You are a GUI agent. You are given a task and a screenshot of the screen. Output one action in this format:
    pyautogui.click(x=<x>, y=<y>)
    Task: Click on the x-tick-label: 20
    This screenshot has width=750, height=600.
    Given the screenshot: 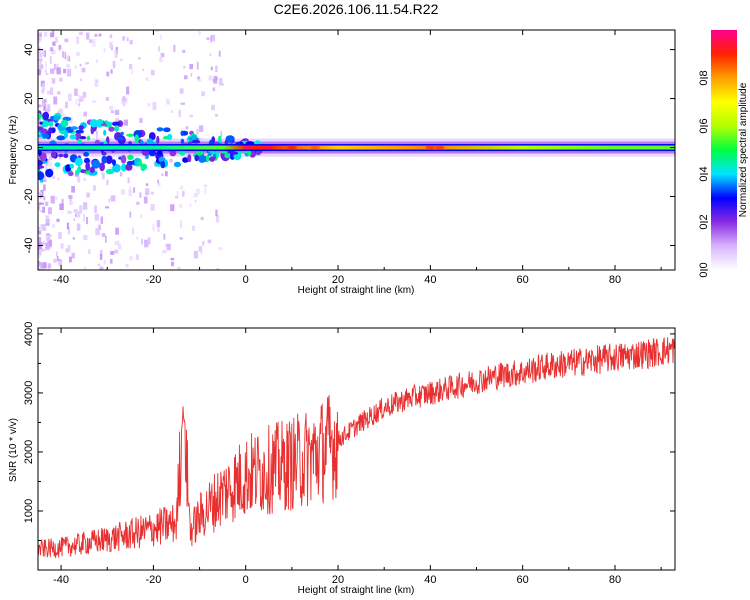 What is the action you would take?
    pyautogui.click(x=338, y=580)
    